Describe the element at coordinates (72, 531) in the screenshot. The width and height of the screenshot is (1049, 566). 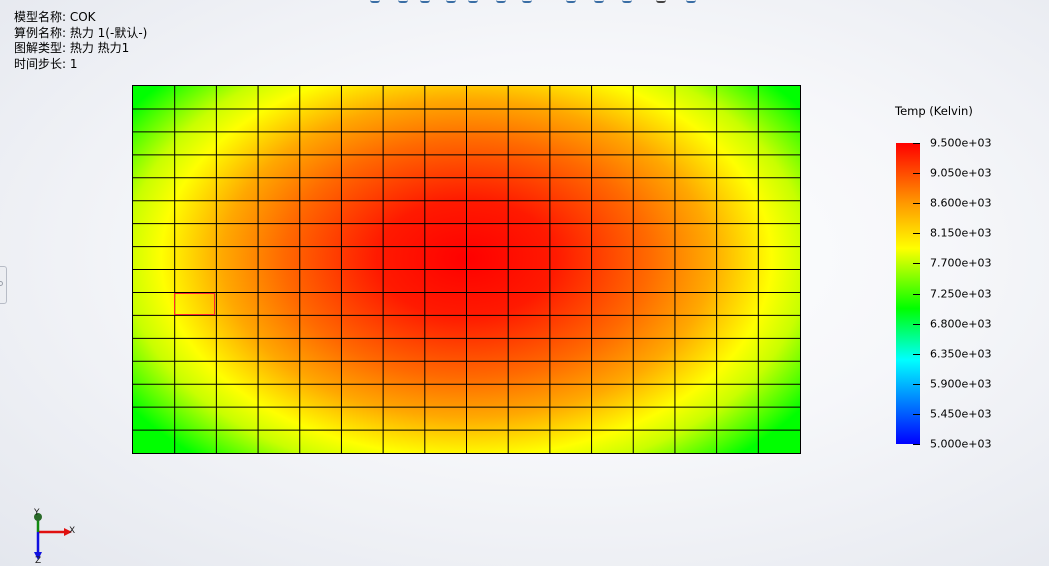
I see `triad-x-label: X` at that location.